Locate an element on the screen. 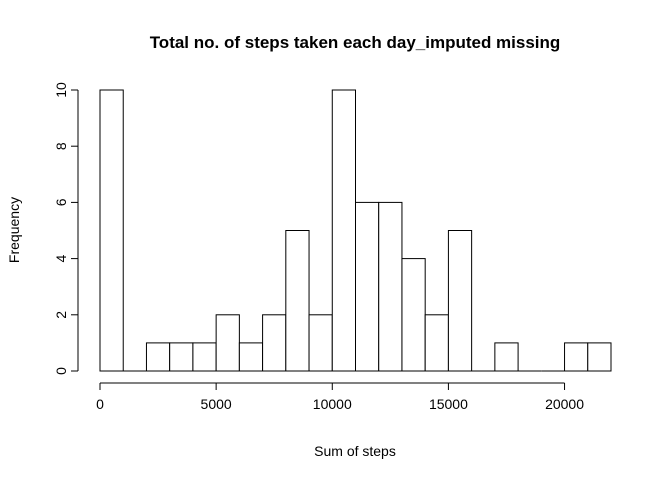 The height and width of the screenshot is (480, 672). y-tick-label: 10 is located at coordinates (61, 90).